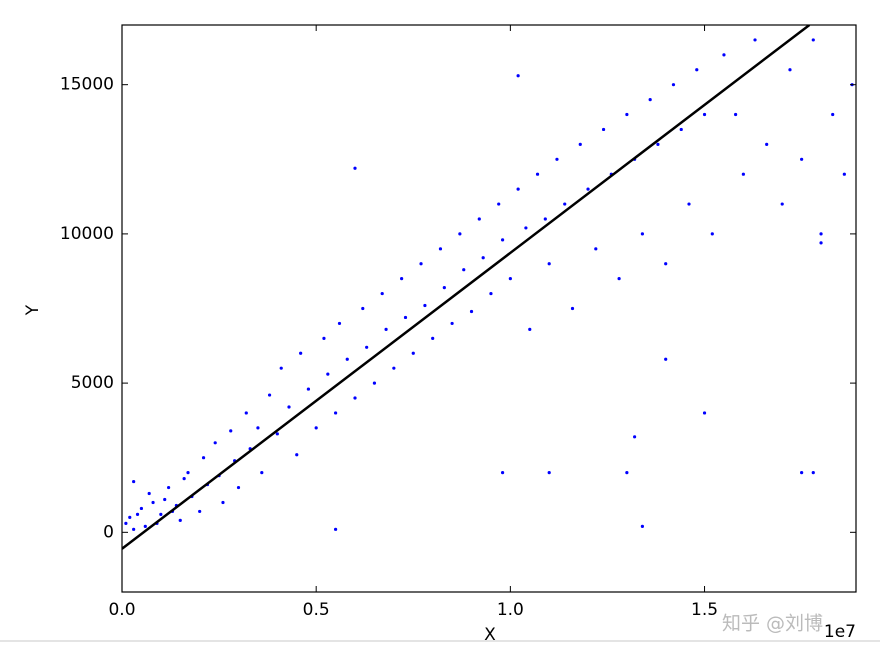 This screenshot has width=880, height=655. I want to click on y-axis-label: Y, so click(33, 310).